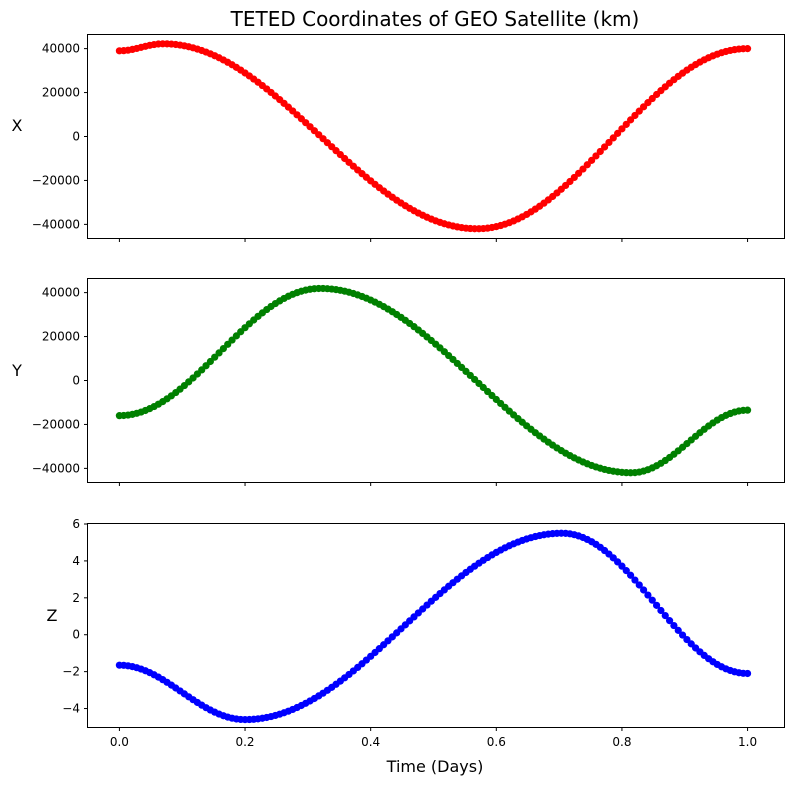 The height and width of the screenshot is (785, 794). Describe the element at coordinates (16, 370) in the screenshot. I see `panel-y-ylabel: Y` at that location.